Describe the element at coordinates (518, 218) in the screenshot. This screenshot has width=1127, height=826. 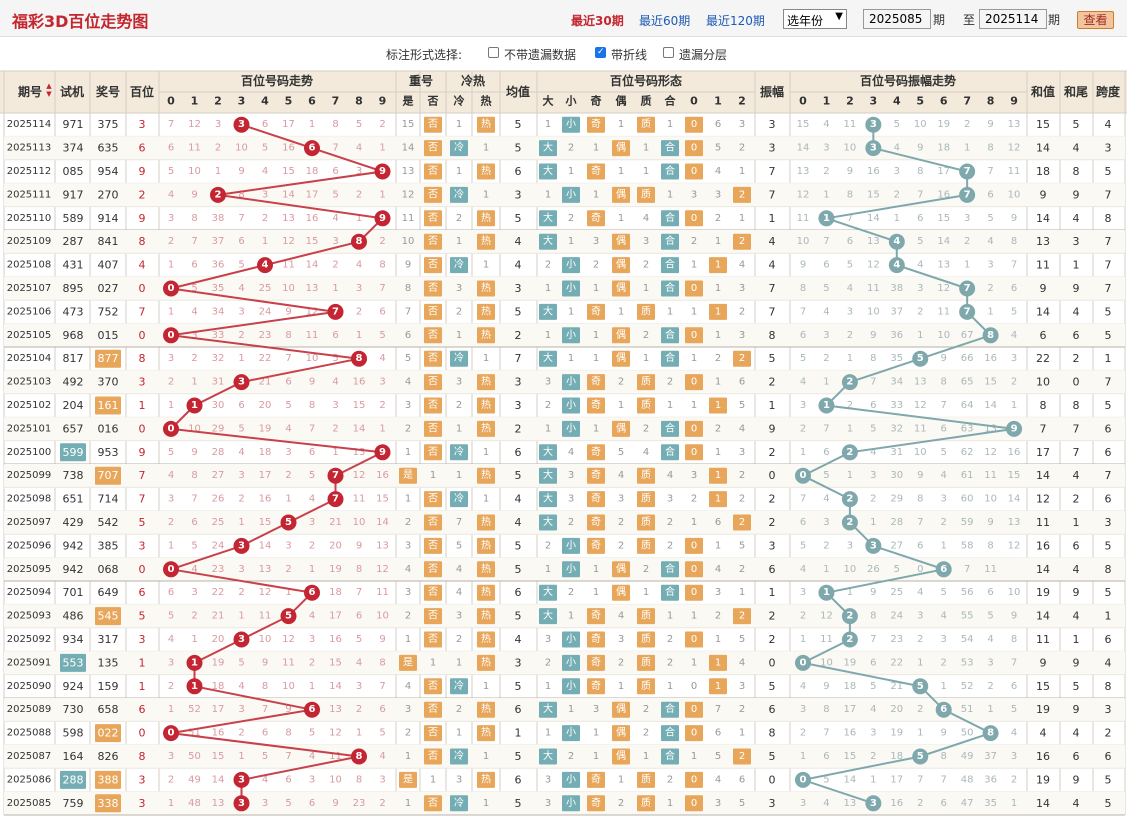
I see `mean-cell: 5` at that location.